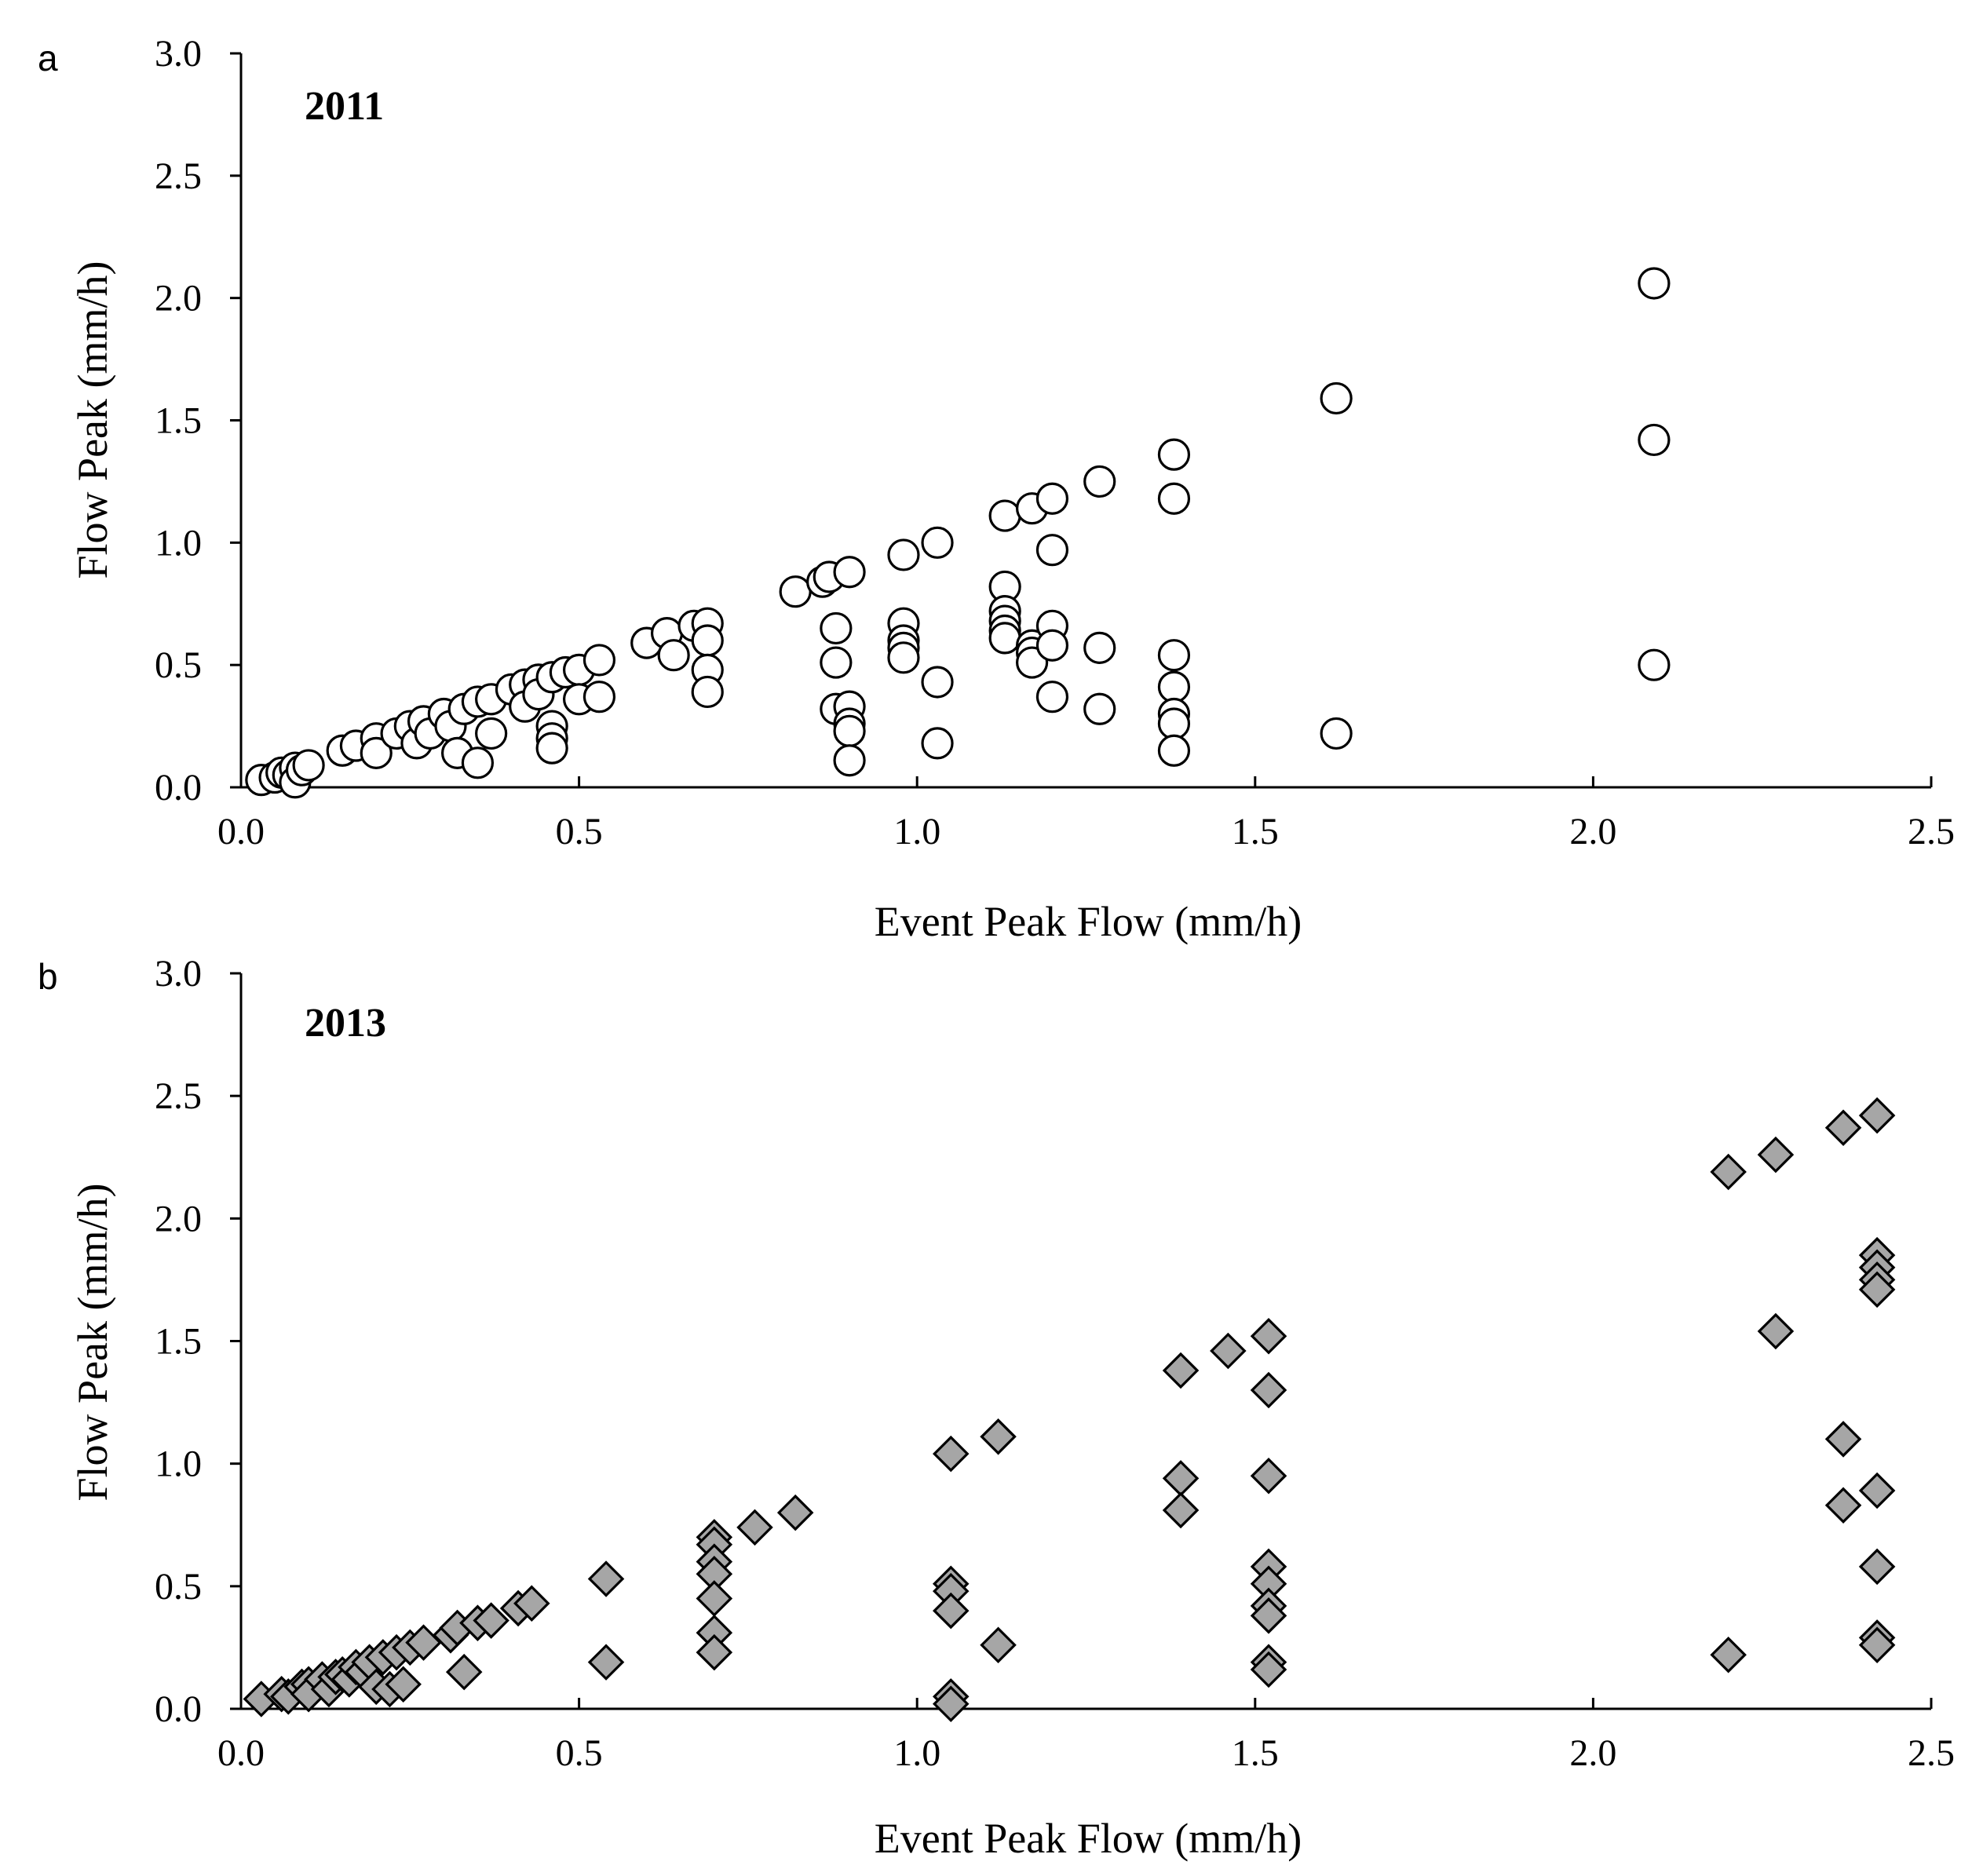  Describe the element at coordinates (178, 1587) in the screenshot. I see `panel-b-y-tick-label: 0.5` at that location.